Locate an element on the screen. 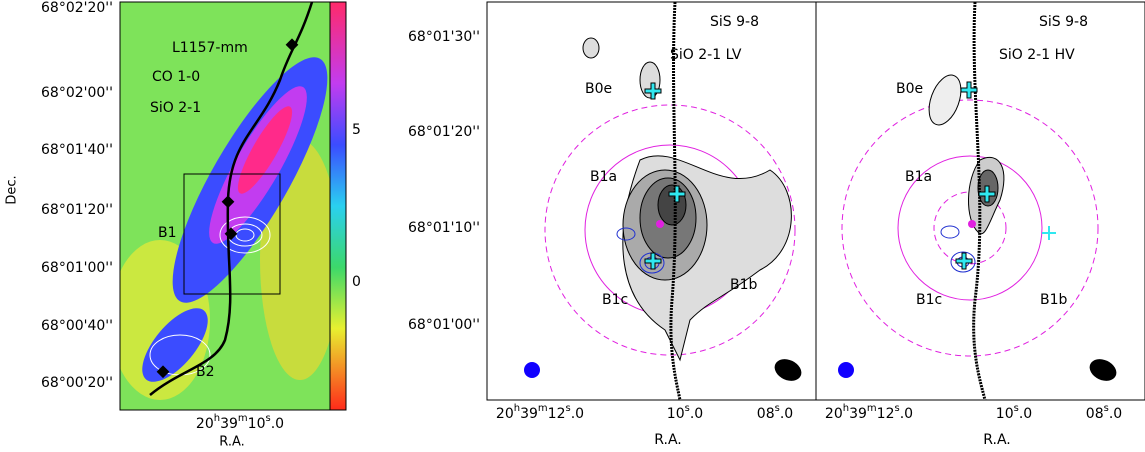  x-tick-label: 20h39m10s.0 is located at coordinates (240, 422).